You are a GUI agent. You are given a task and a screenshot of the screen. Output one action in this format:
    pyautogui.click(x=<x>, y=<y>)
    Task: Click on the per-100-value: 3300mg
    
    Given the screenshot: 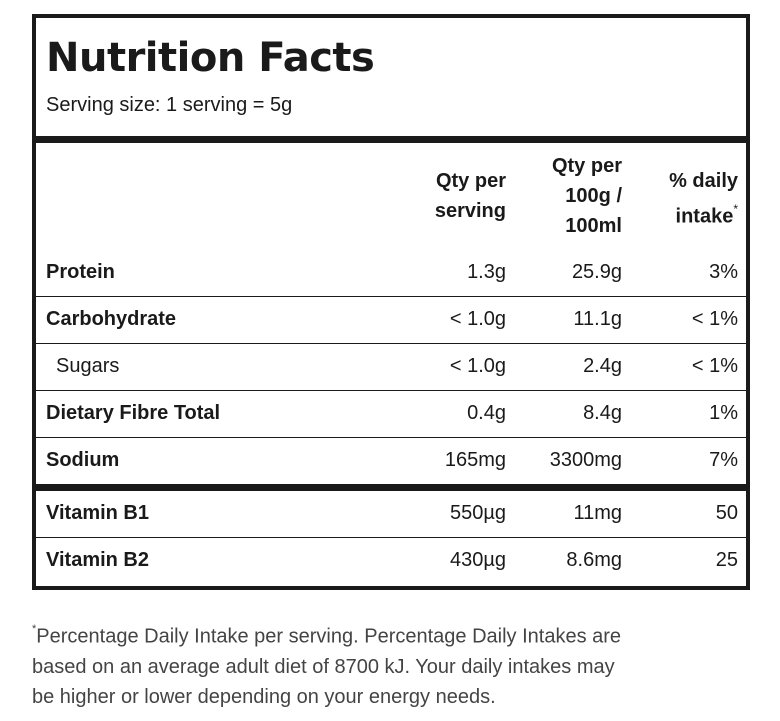 What is the action you would take?
    pyautogui.click(x=585, y=460)
    